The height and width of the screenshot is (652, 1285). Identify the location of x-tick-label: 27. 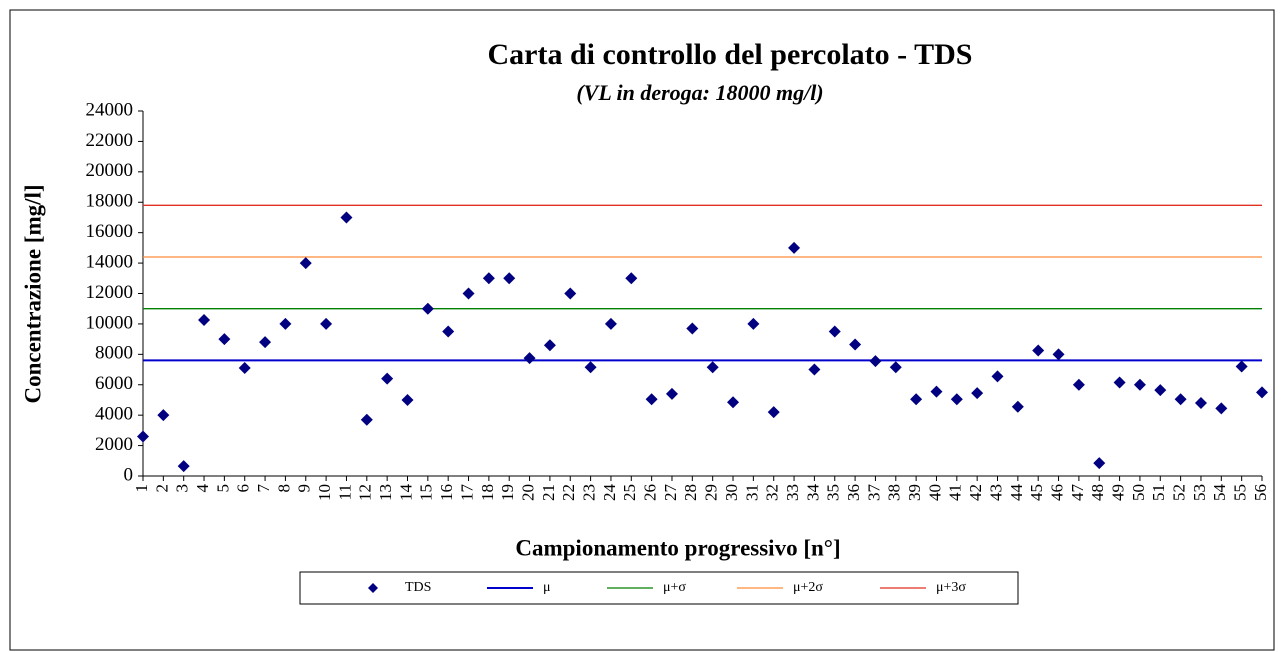
(670, 493).